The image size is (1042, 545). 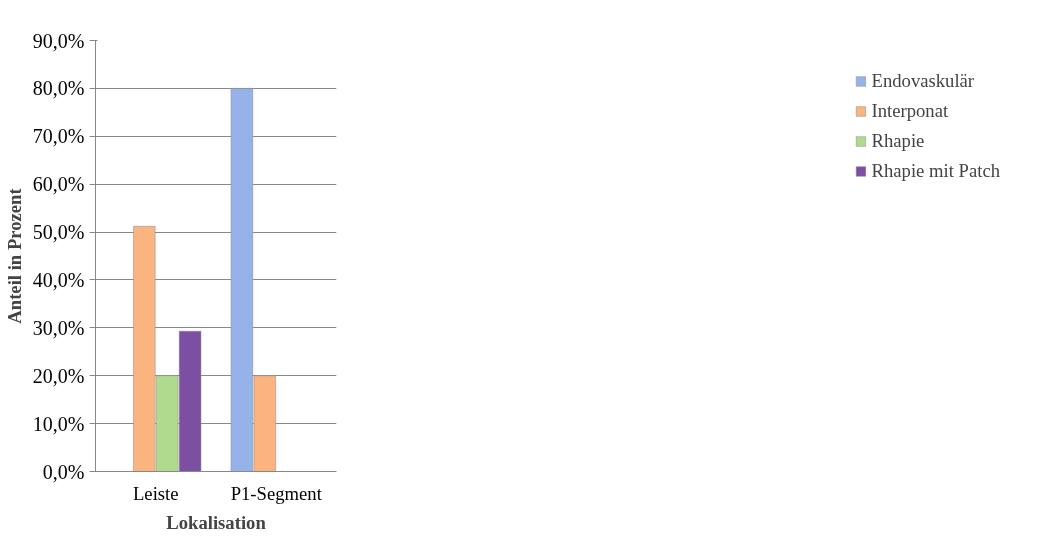 I want to click on legend-label: Endovaskulär, so click(x=923, y=81).